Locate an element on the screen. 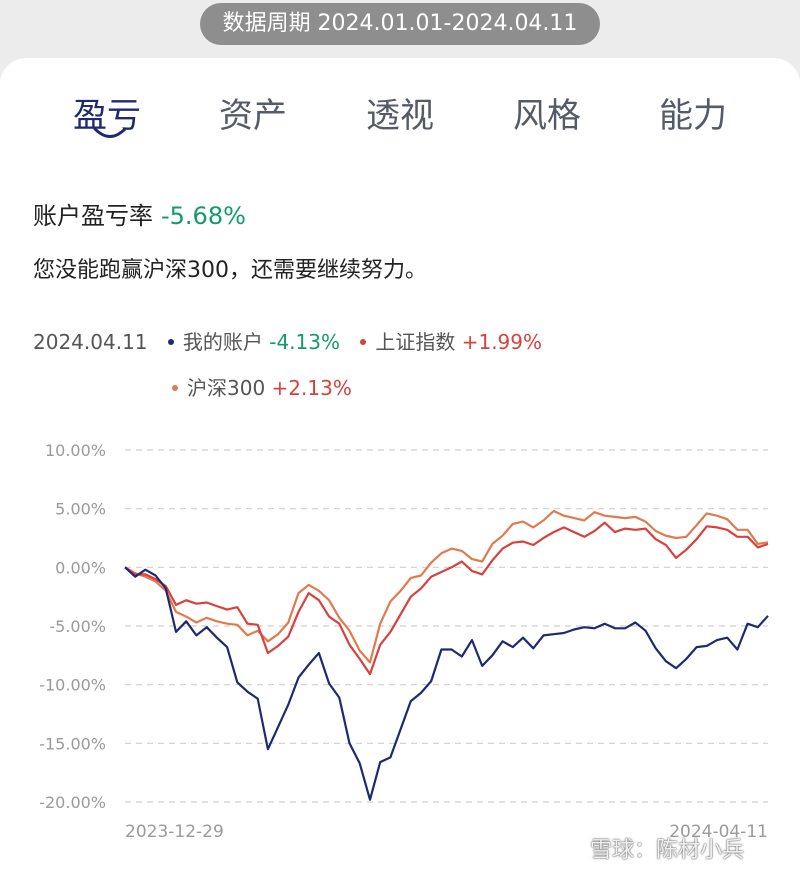  chart-legend: 2024.04.11 我的账户 -4.13% 上证指数 +1.99% is located at coordinates (287, 340).